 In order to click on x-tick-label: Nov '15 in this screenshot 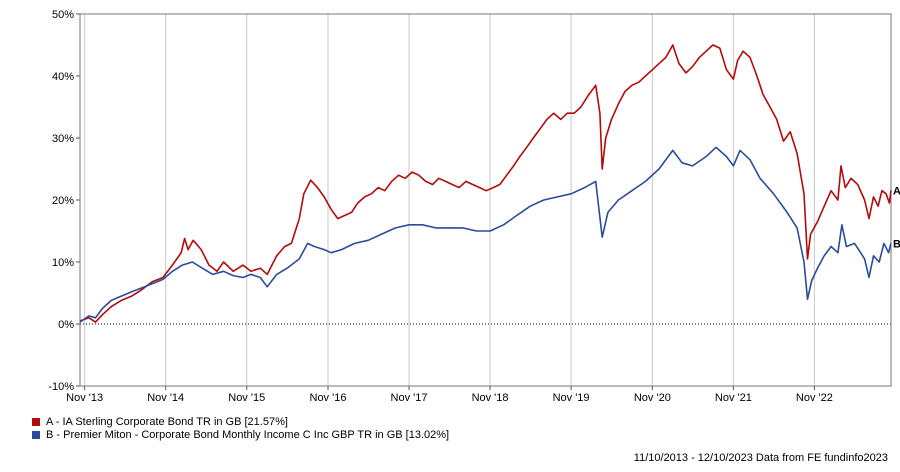, I will do `click(246, 398)`.